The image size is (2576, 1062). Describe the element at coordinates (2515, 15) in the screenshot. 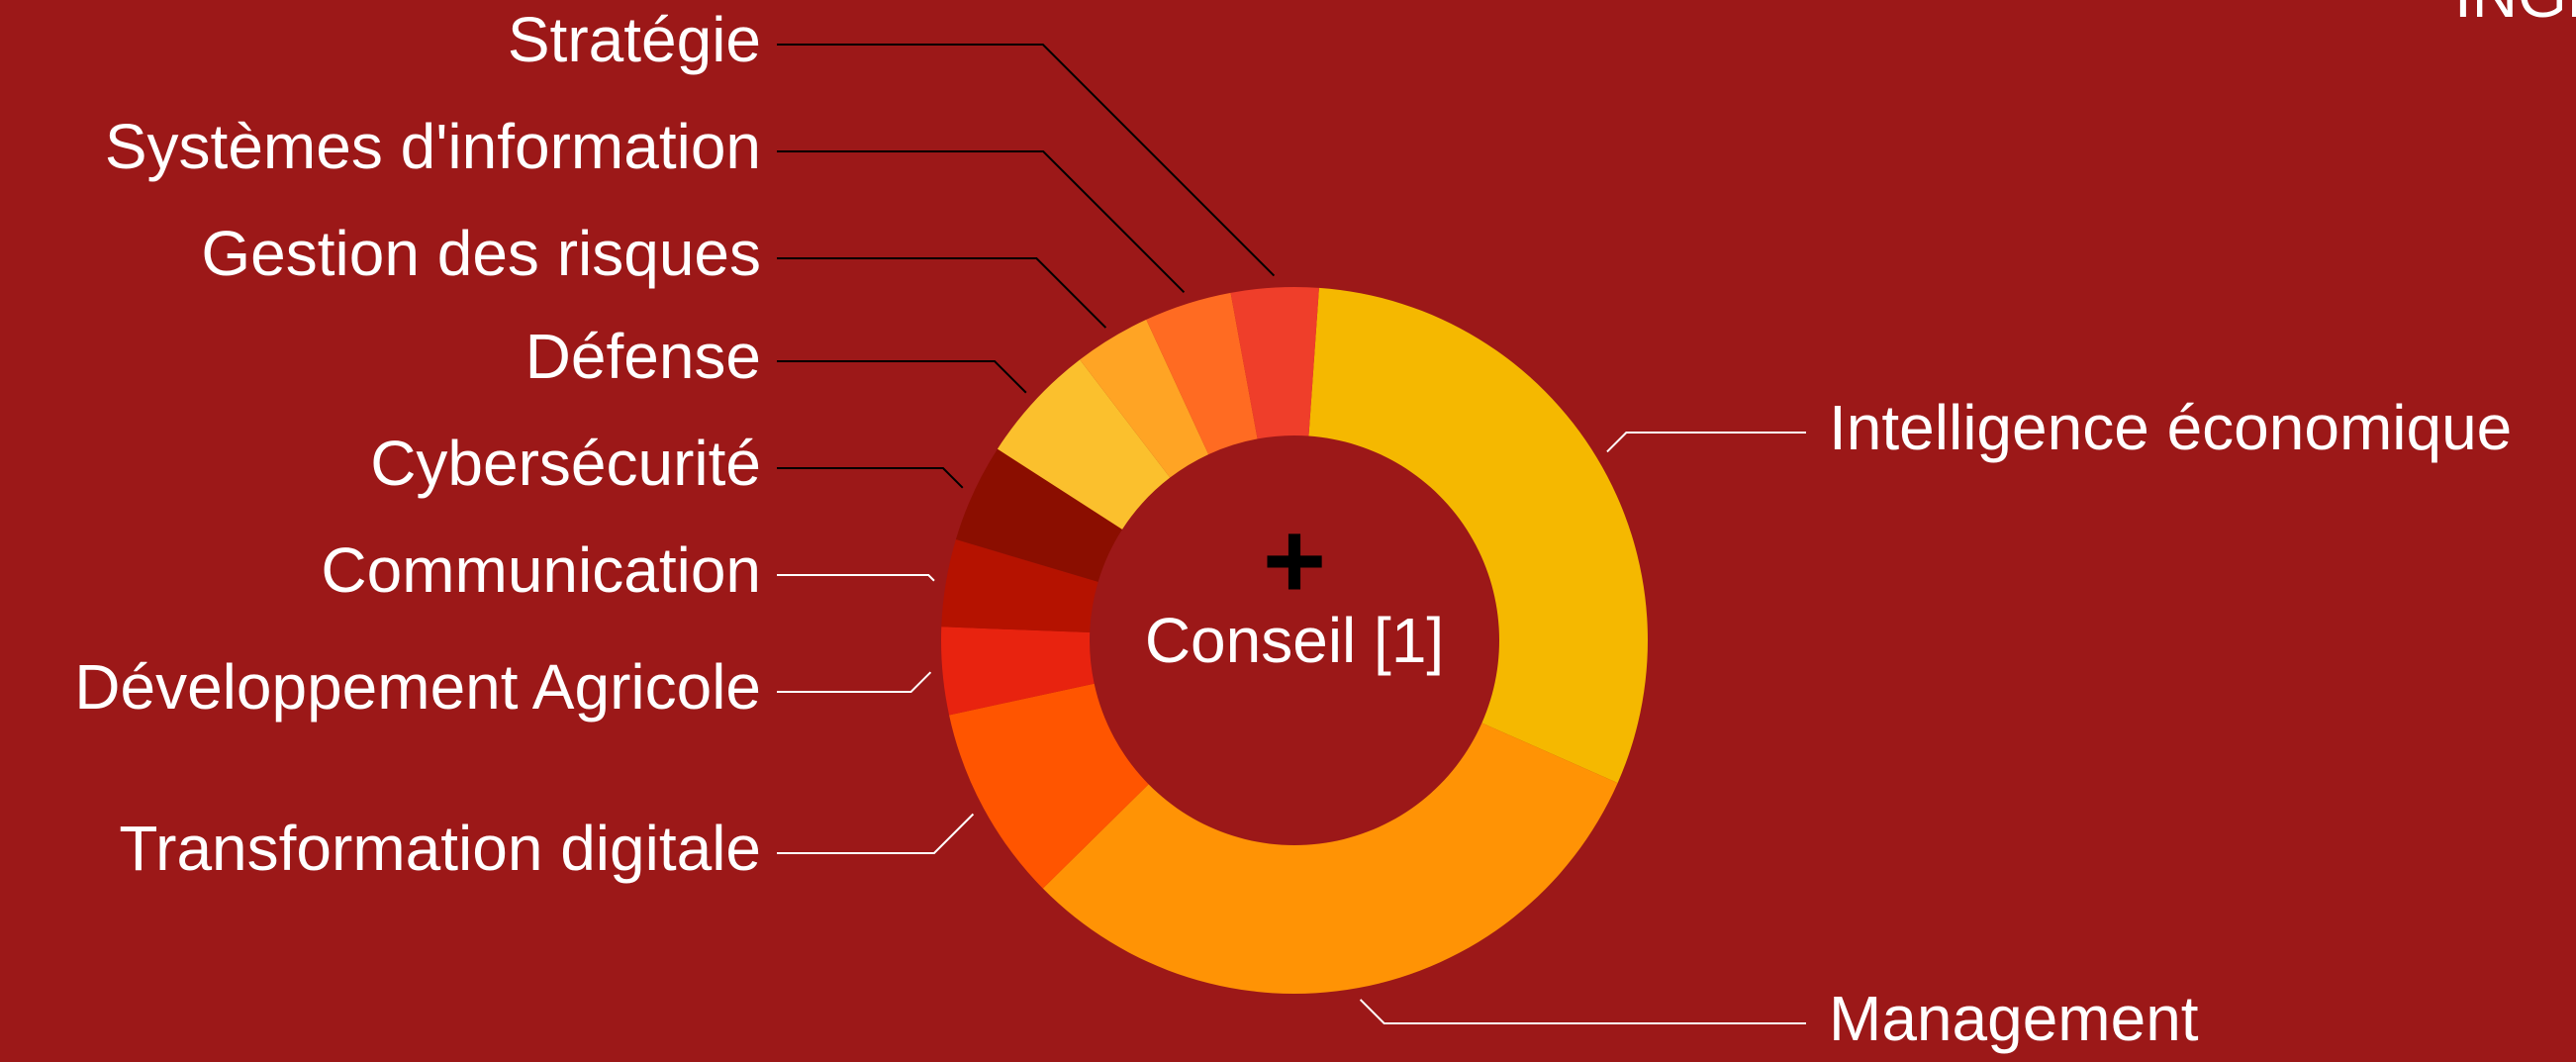

I see `corner-label: INGE` at that location.